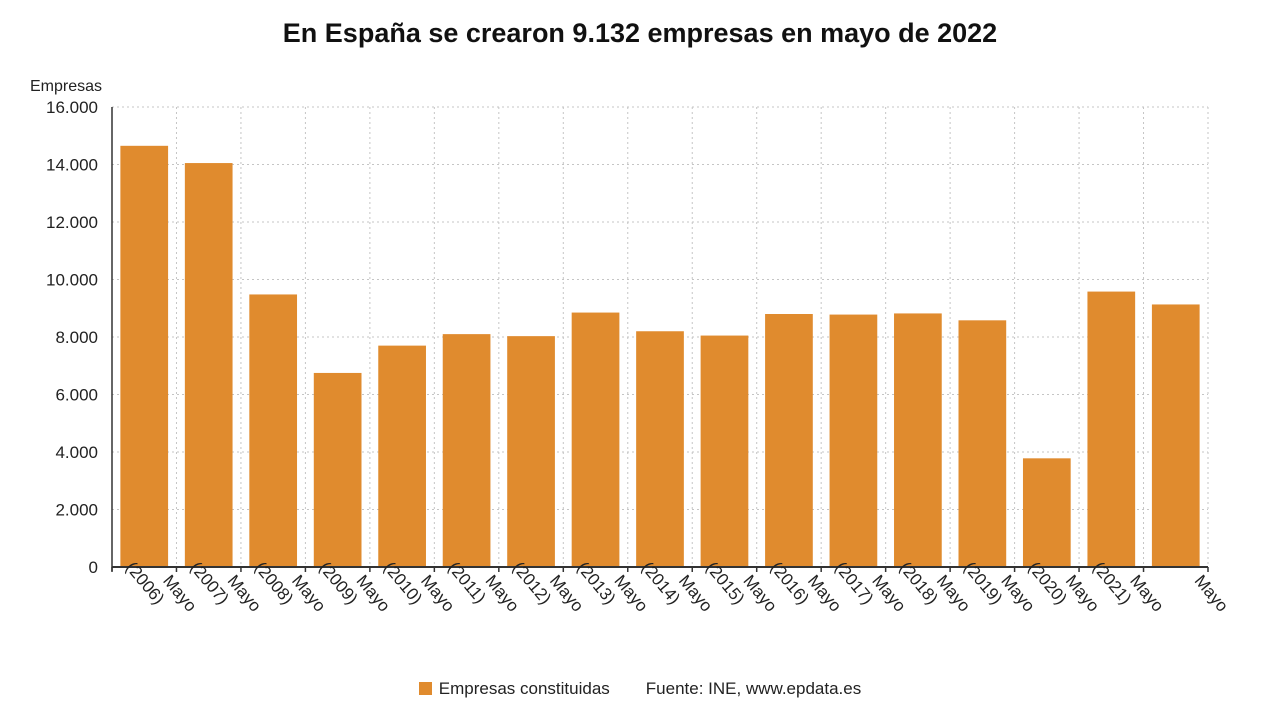 The image size is (1280, 720). I want to click on y-tick-label: 4.000, so click(76, 452).